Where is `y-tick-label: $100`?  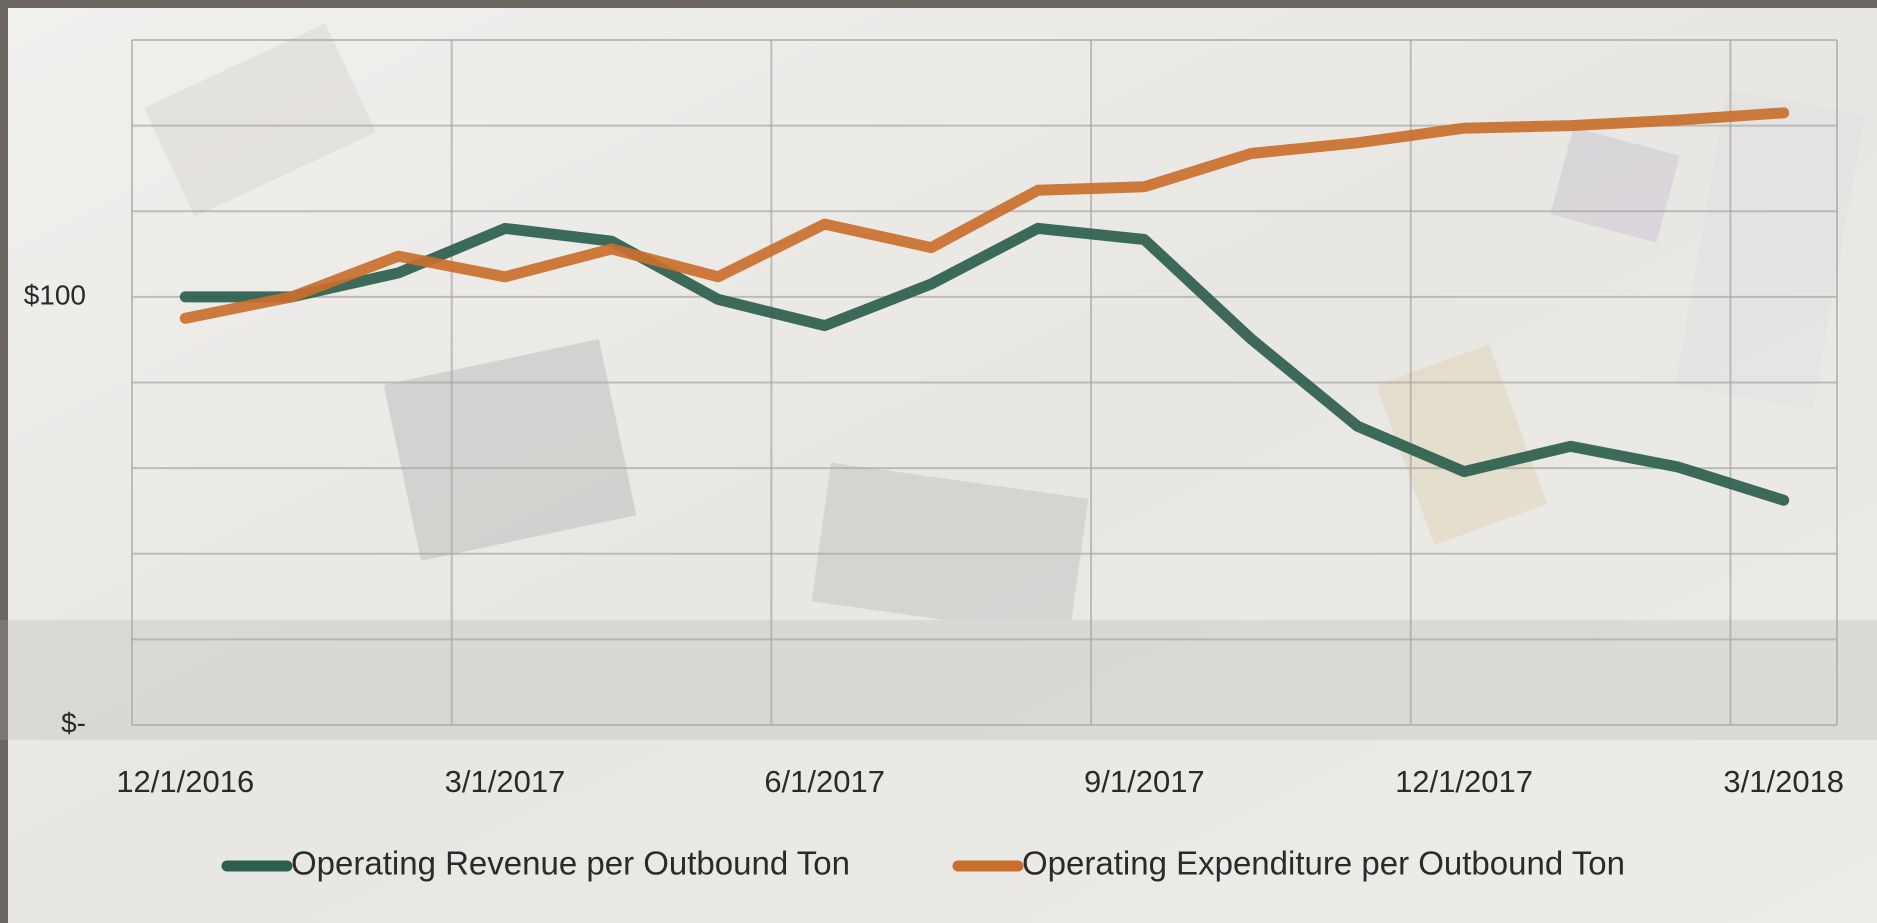
y-tick-label: $100 is located at coordinates (55, 294).